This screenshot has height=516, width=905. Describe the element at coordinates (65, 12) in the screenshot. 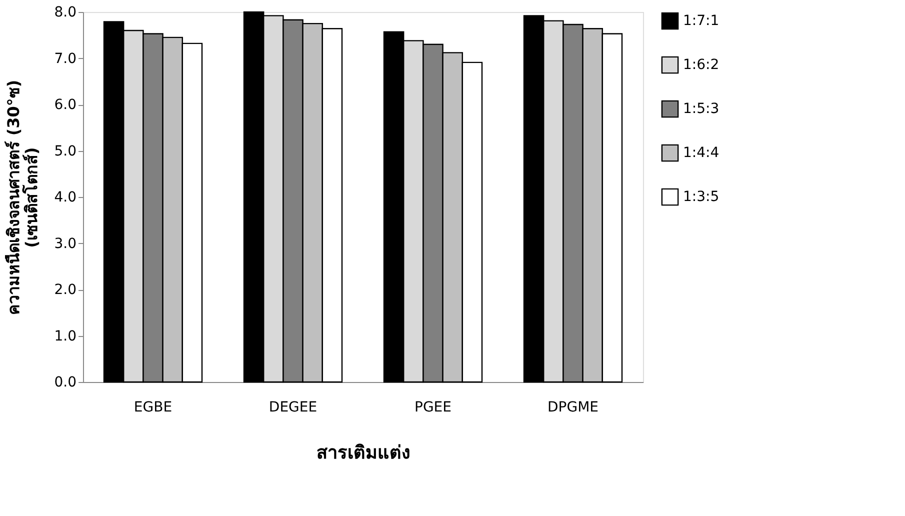

I see `y-tick-label: 8.0` at that location.